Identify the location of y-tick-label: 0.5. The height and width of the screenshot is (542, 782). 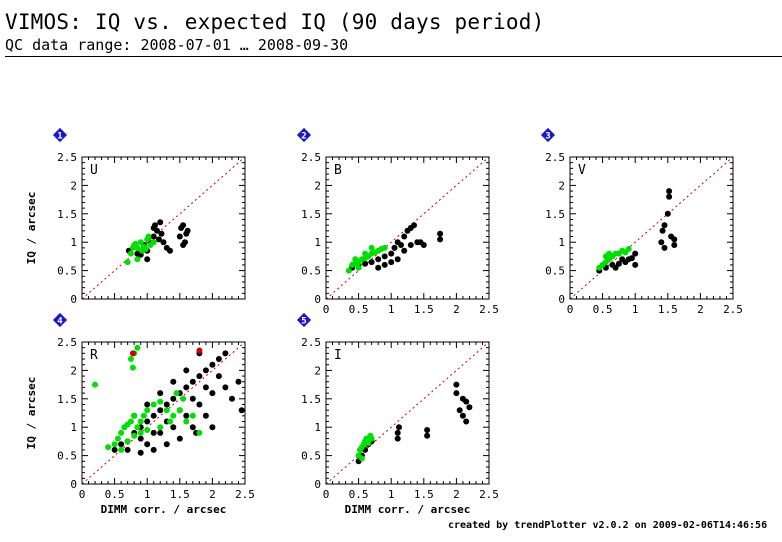
(311, 456).